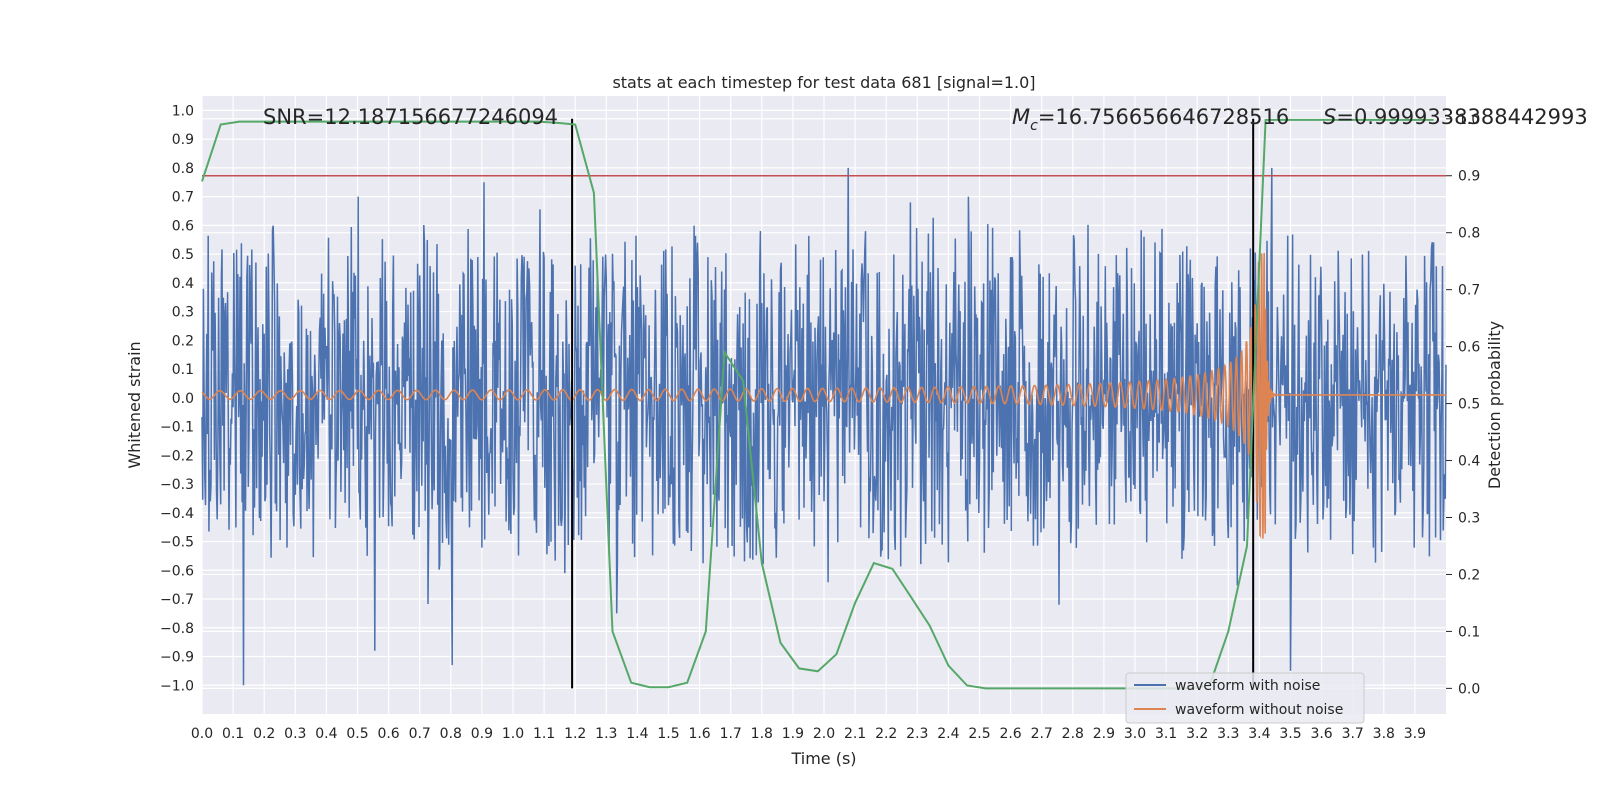 The height and width of the screenshot is (800, 1600). What do you see at coordinates (326, 734) in the screenshot?
I see `x-tick-label: 0.4` at bounding box center [326, 734].